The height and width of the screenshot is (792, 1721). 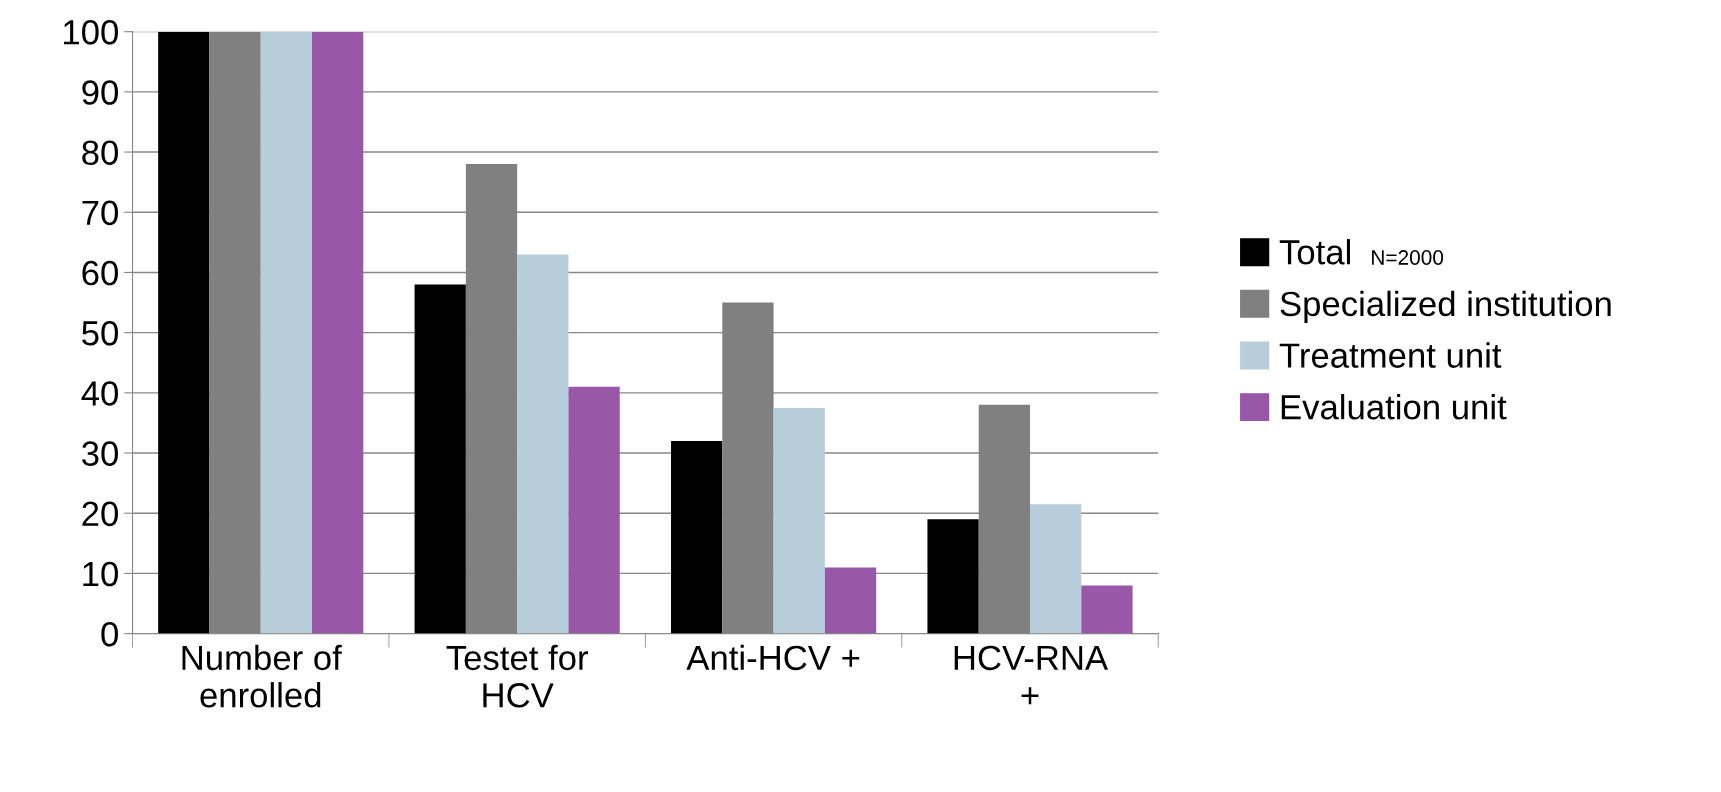 I want to click on legend-label: Treatment unit, so click(x=1390, y=355).